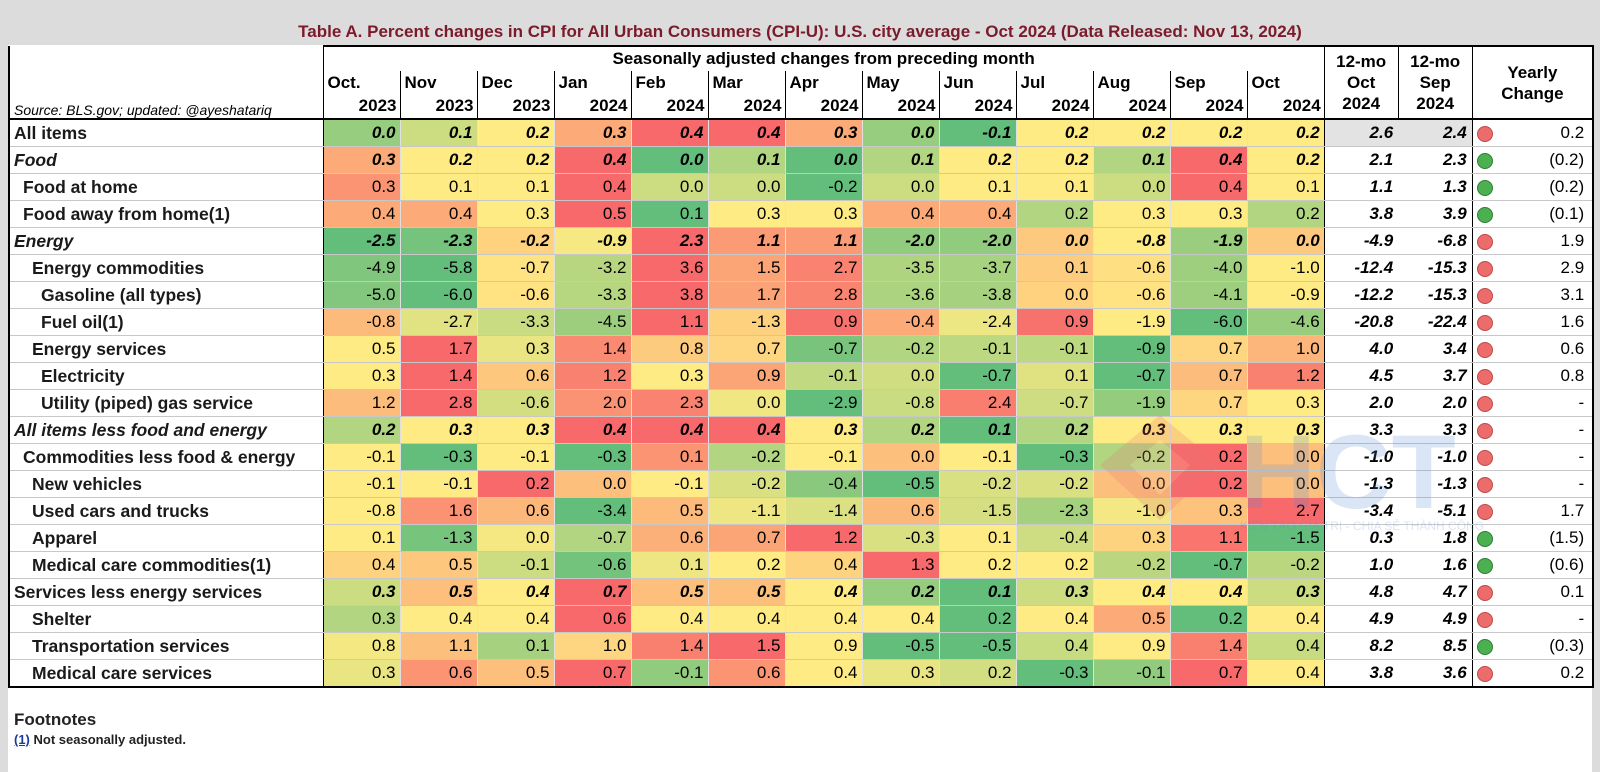 Image resolution: width=1600 pixels, height=772 pixels. I want to click on twelve-month-oct-cell: 0.3, so click(1361, 538).